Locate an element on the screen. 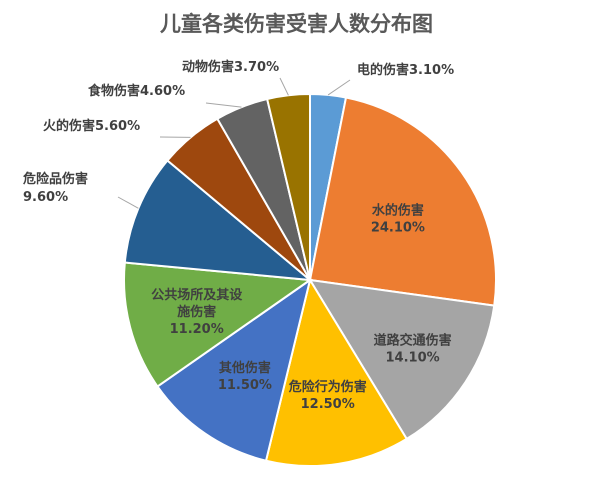  slice-label: 危险品伤害 9.60% is located at coordinates (55, 188).